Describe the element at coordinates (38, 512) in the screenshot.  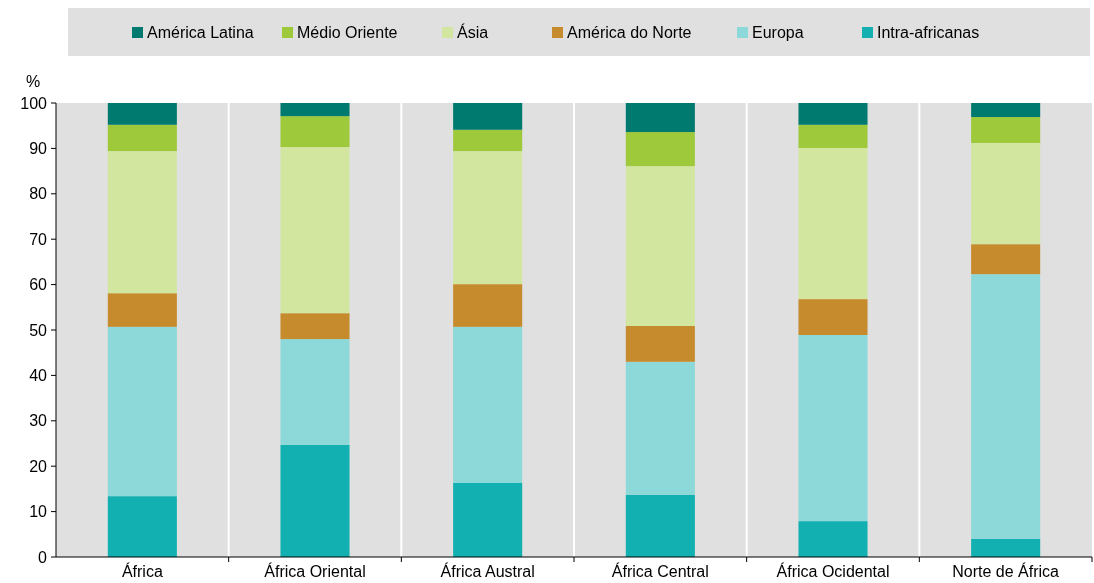
I see `y-tick-label: 10` at that location.